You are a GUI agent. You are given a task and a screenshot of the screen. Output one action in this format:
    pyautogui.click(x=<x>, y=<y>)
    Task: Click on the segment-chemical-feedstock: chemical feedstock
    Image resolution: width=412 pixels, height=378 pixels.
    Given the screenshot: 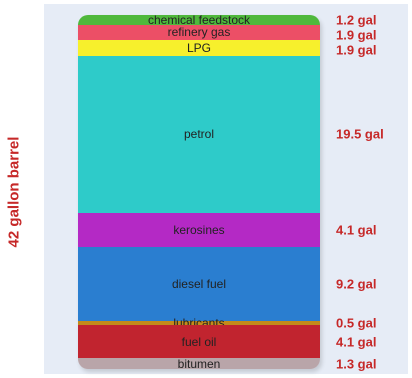 What is the action you would take?
    pyautogui.click(x=199, y=21)
    